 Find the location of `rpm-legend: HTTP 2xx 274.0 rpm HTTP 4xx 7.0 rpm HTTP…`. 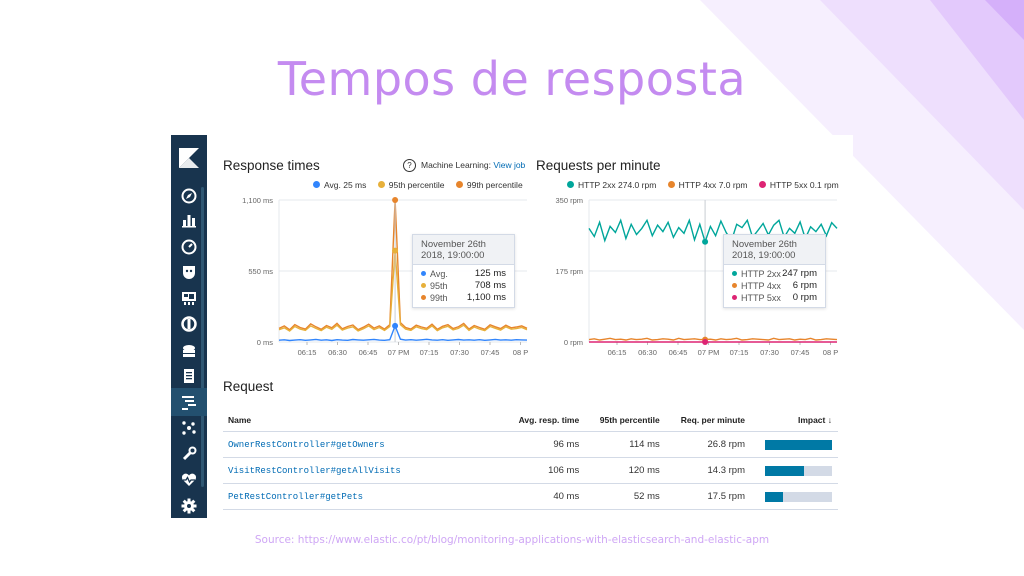

rpm-legend: HTTP 2xx 274.0 rpm HTTP 4xx 7.0 rpm HTTP… is located at coordinates (707, 185).